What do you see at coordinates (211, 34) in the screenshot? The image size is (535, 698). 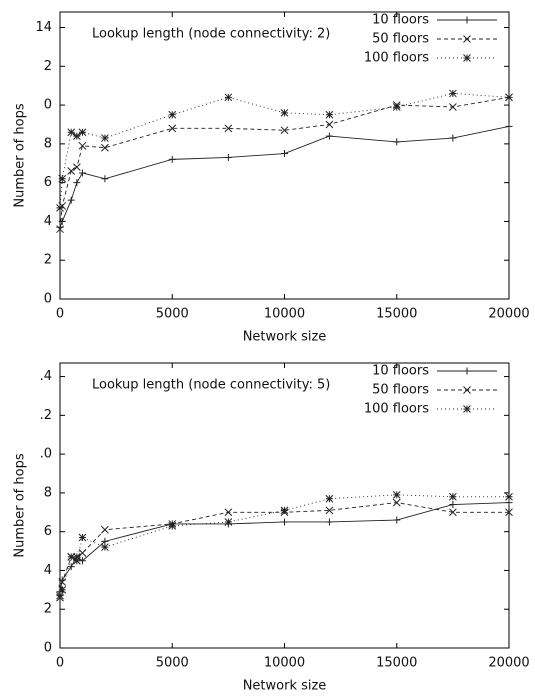 I see `chart-title: Lookup length (node connectivity: 2)` at bounding box center [211, 34].